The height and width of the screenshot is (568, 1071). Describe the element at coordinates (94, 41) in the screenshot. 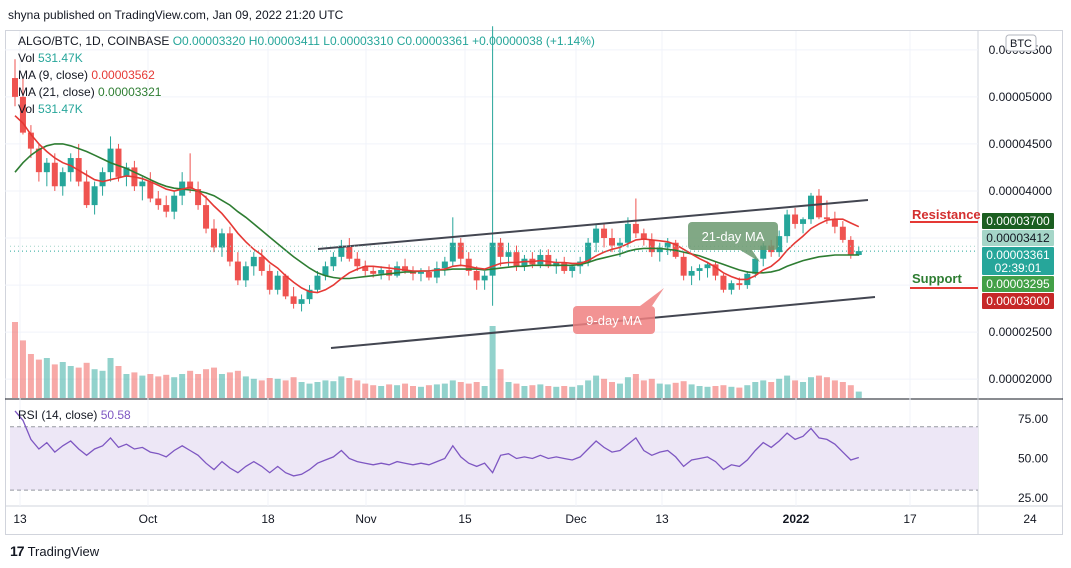

I see `legend-symbol: ALGO/BTC, 1D, COINBASE` at that location.